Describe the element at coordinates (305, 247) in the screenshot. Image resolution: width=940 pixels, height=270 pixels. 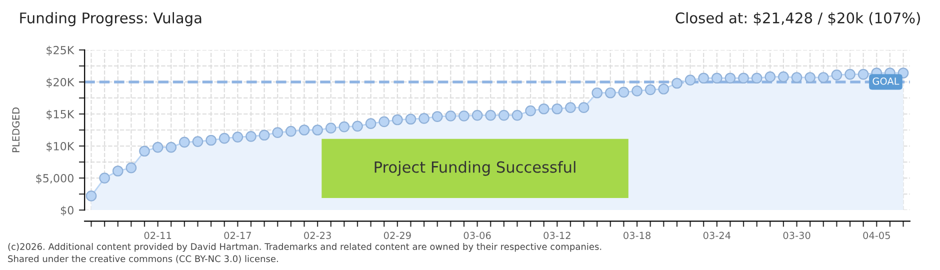
I see `text: (c)2026. Additional content provided by David Hartman. Trademarks and related content are owned by their respective companies.` at that location.